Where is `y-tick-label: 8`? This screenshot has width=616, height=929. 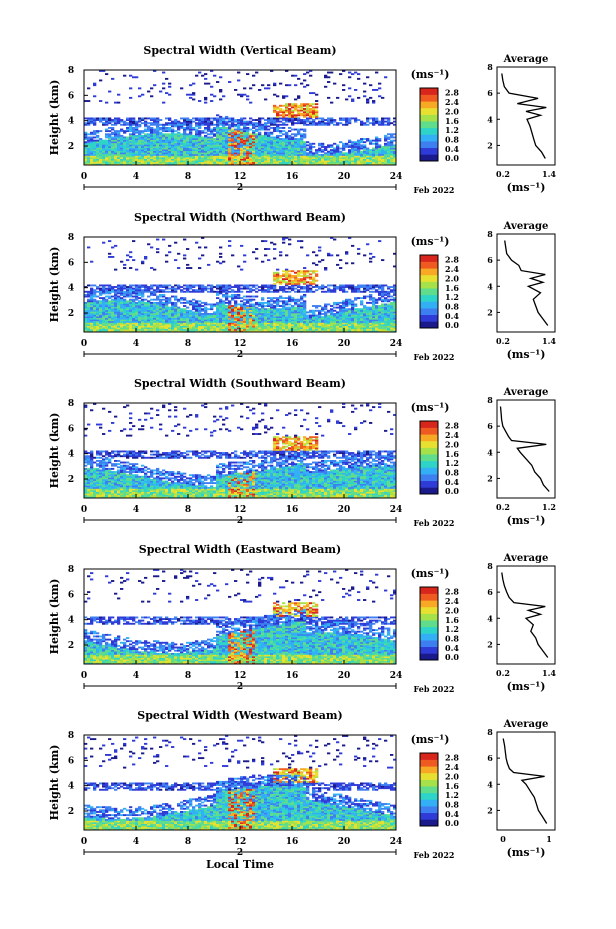
y-tick-label: 8 is located at coordinates (71, 570).